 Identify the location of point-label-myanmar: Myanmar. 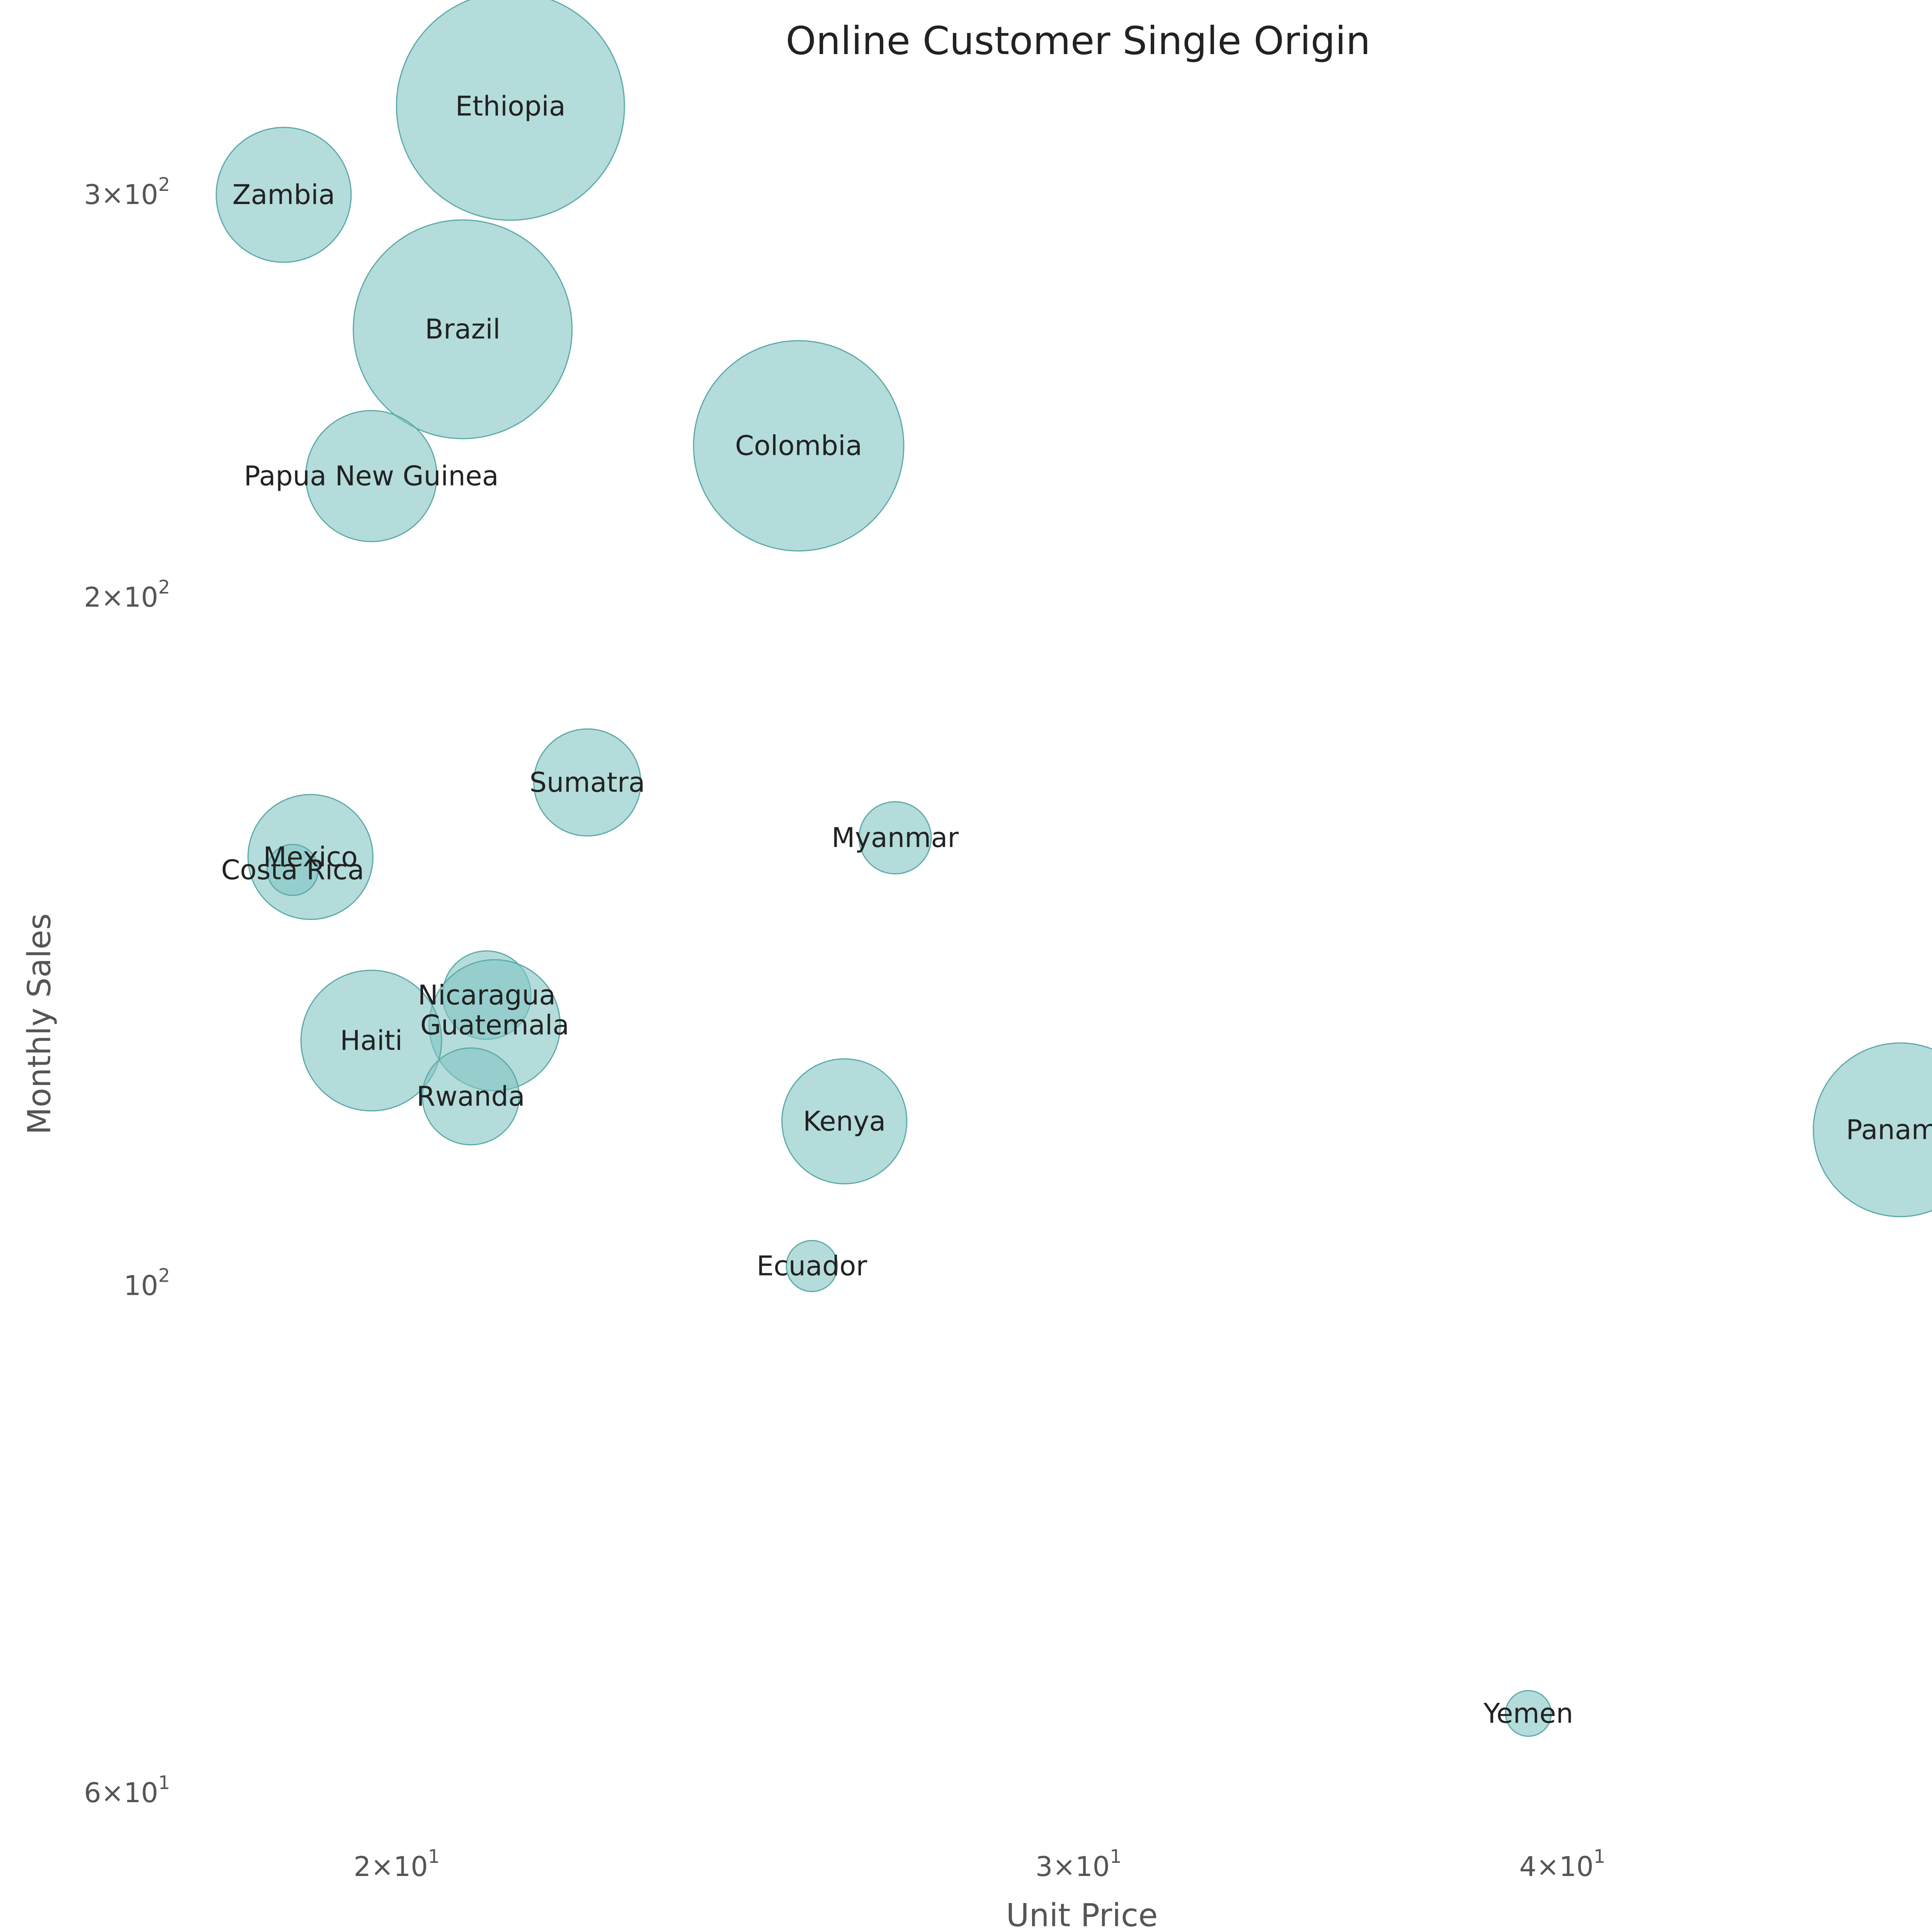
(896, 838).